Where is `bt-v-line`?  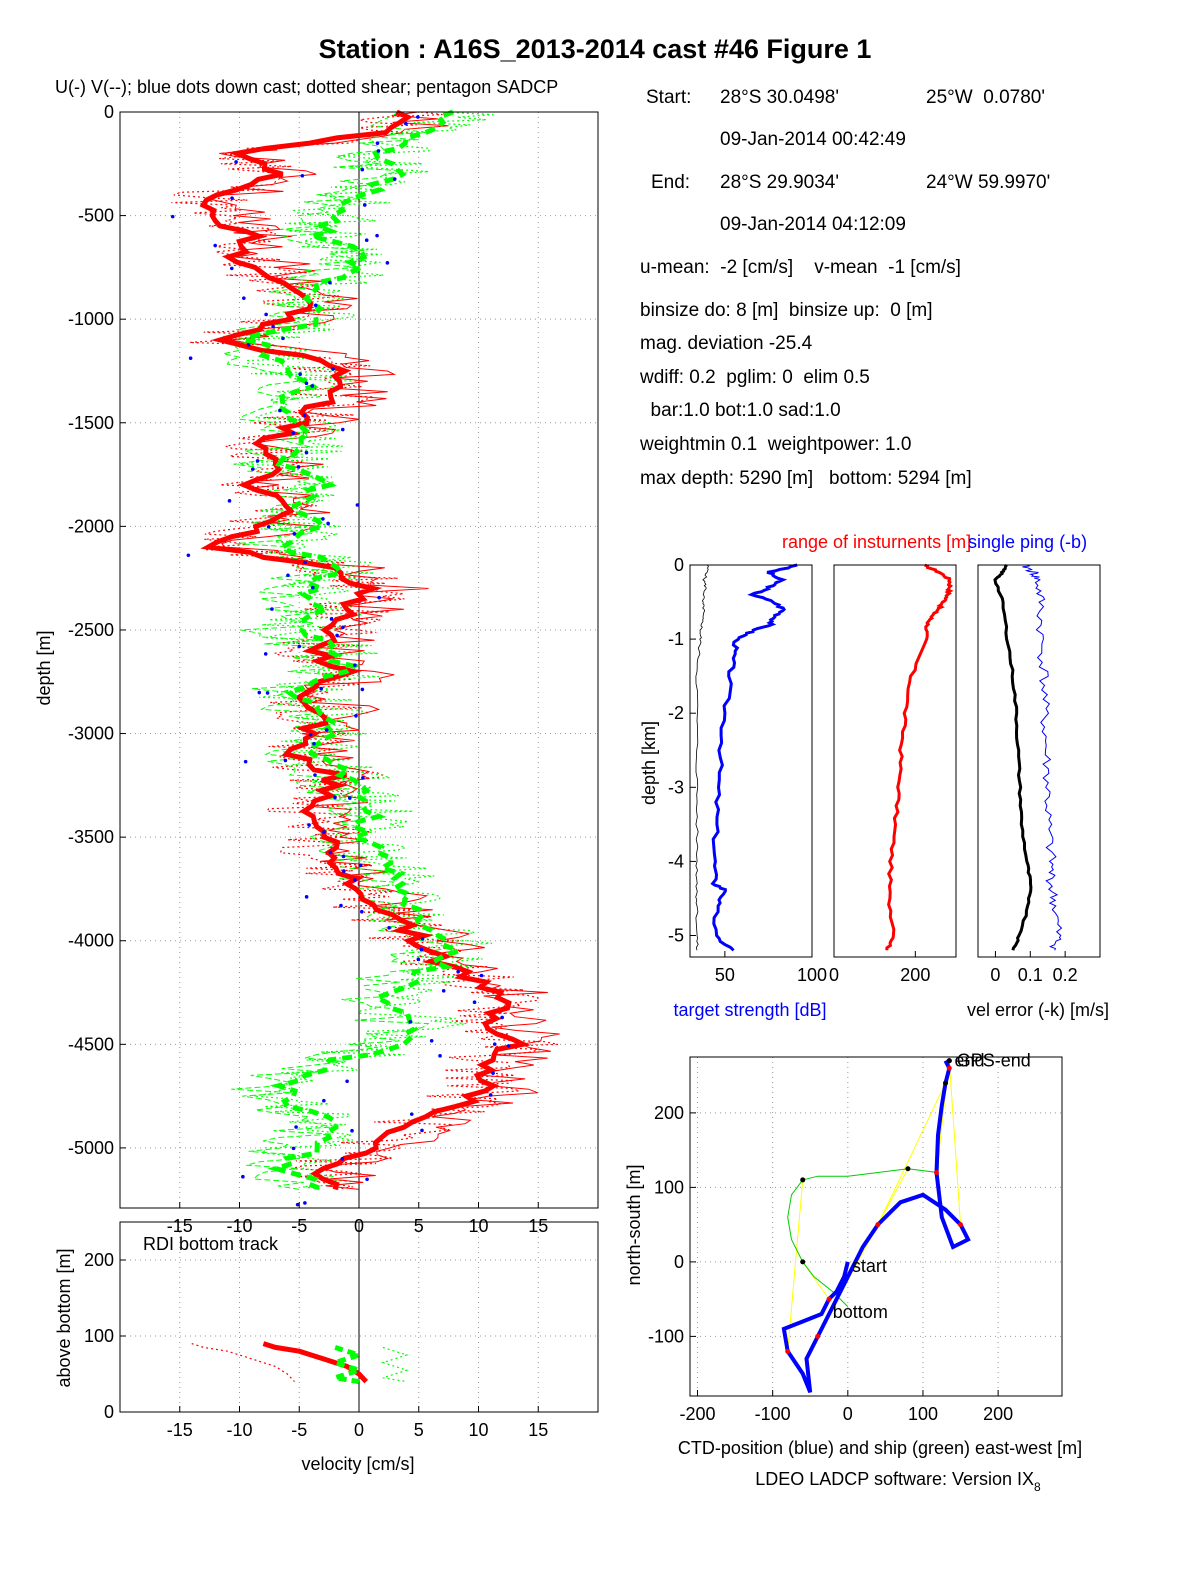
bt-v-line is located at coordinates (347, 1365).